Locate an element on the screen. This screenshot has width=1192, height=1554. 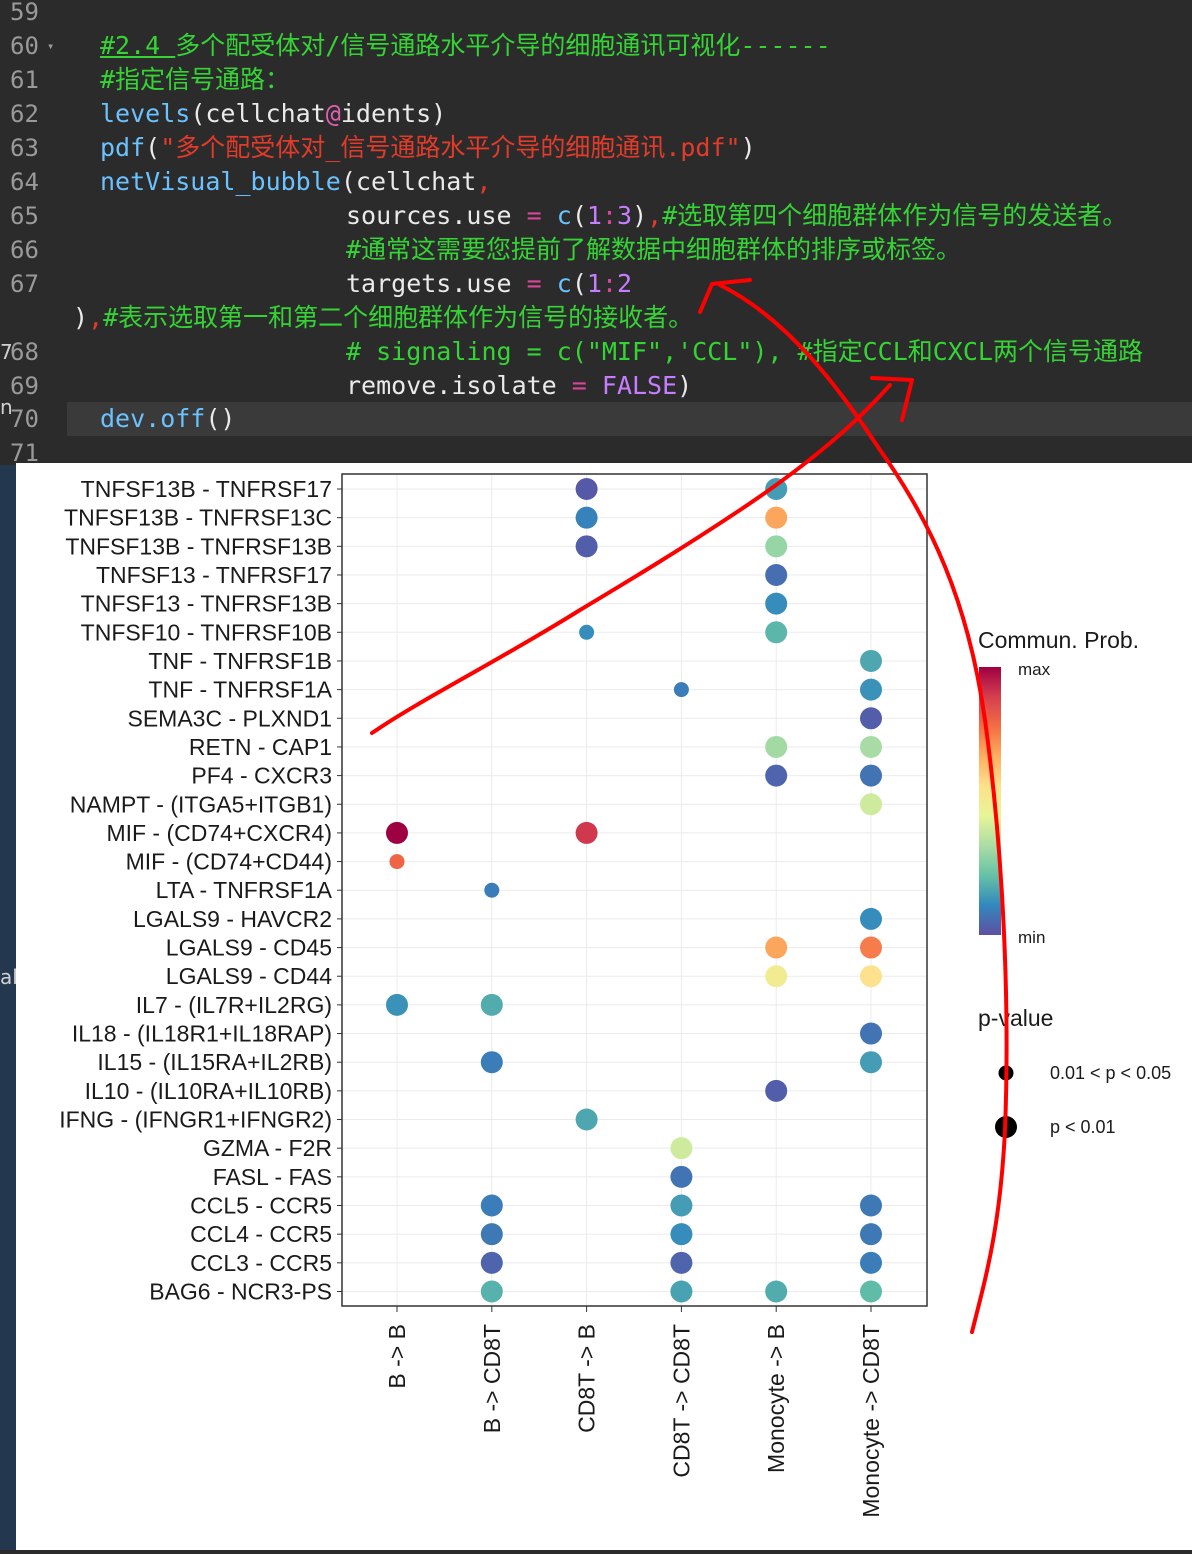
size-legend-label: 0.01 < p < 0.05 is located at coordinates (1110, 1073).